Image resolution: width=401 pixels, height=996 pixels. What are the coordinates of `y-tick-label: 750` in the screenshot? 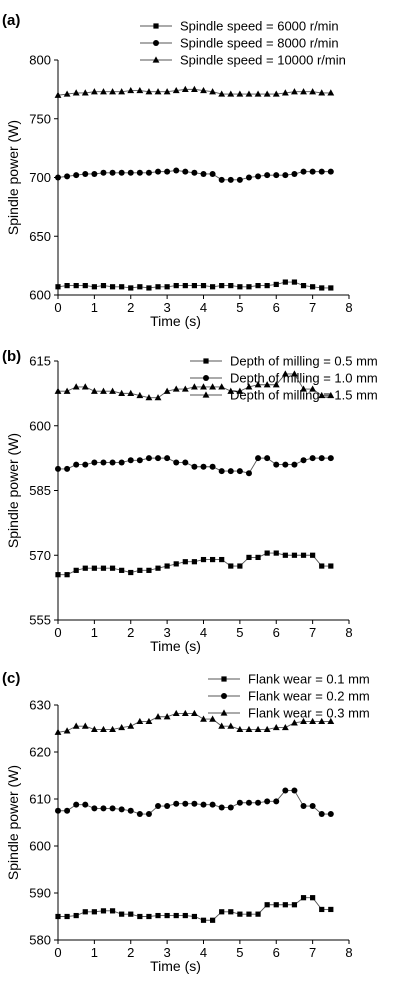 It's located at (40, 118).